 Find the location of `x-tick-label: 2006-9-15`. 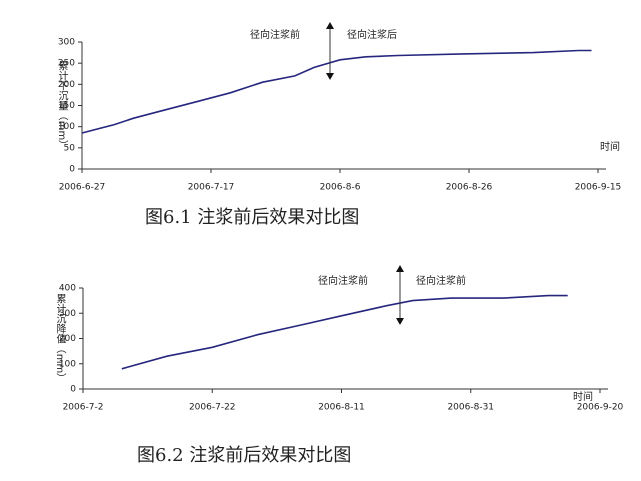

x-tick-label: 2006-9-15 is located at coordinates (598, 188).